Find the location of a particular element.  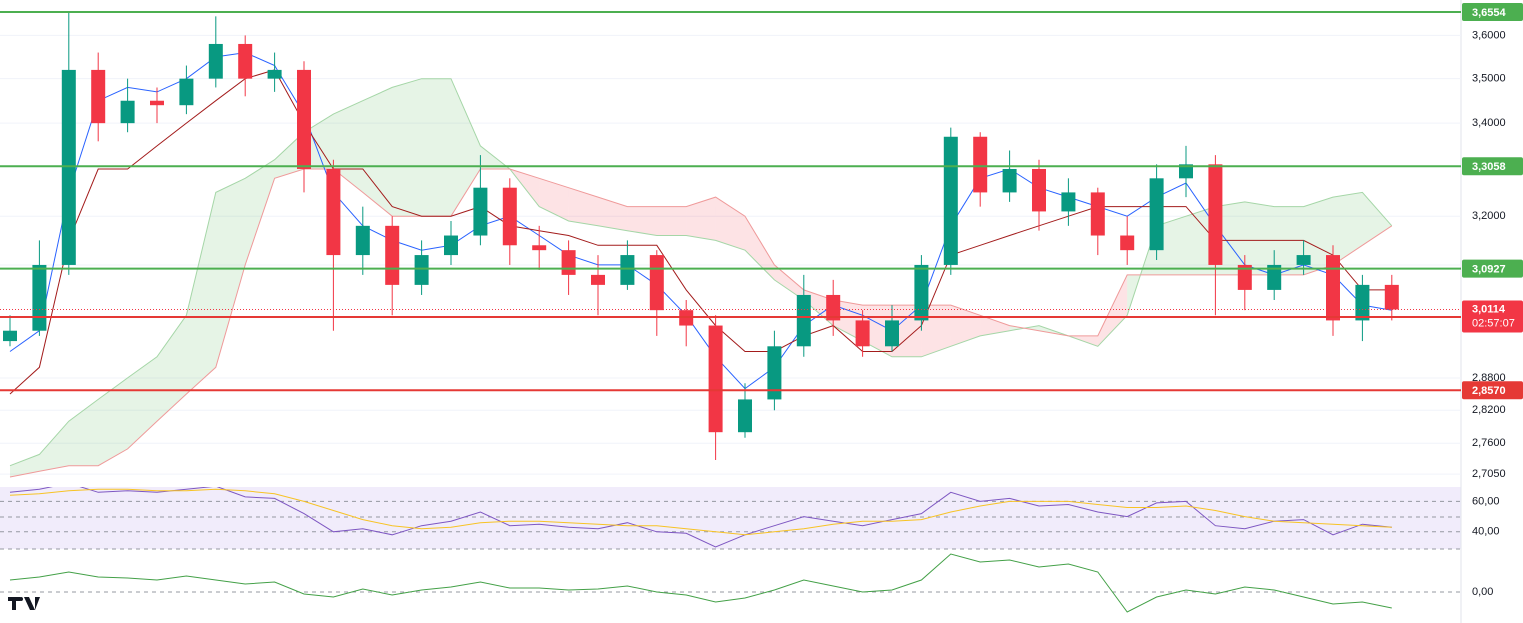

y-tick-label: 3,2000 is located at coordinates (1489, 216).